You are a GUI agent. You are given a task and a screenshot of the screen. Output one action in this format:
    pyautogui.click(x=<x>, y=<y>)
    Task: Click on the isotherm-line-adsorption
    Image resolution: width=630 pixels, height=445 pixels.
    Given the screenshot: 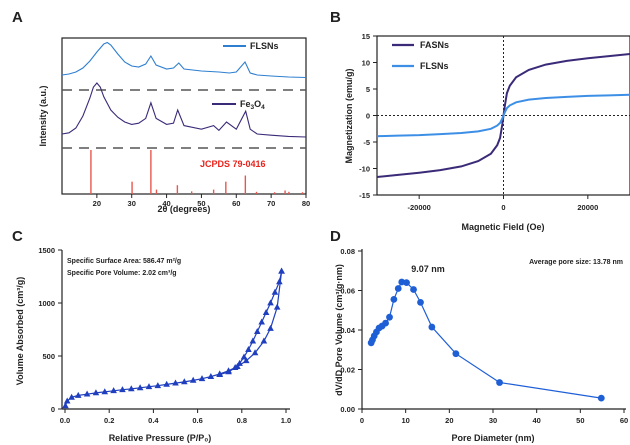 What is the action you would take?
    pyautogui.click(x=173, y=339)
    